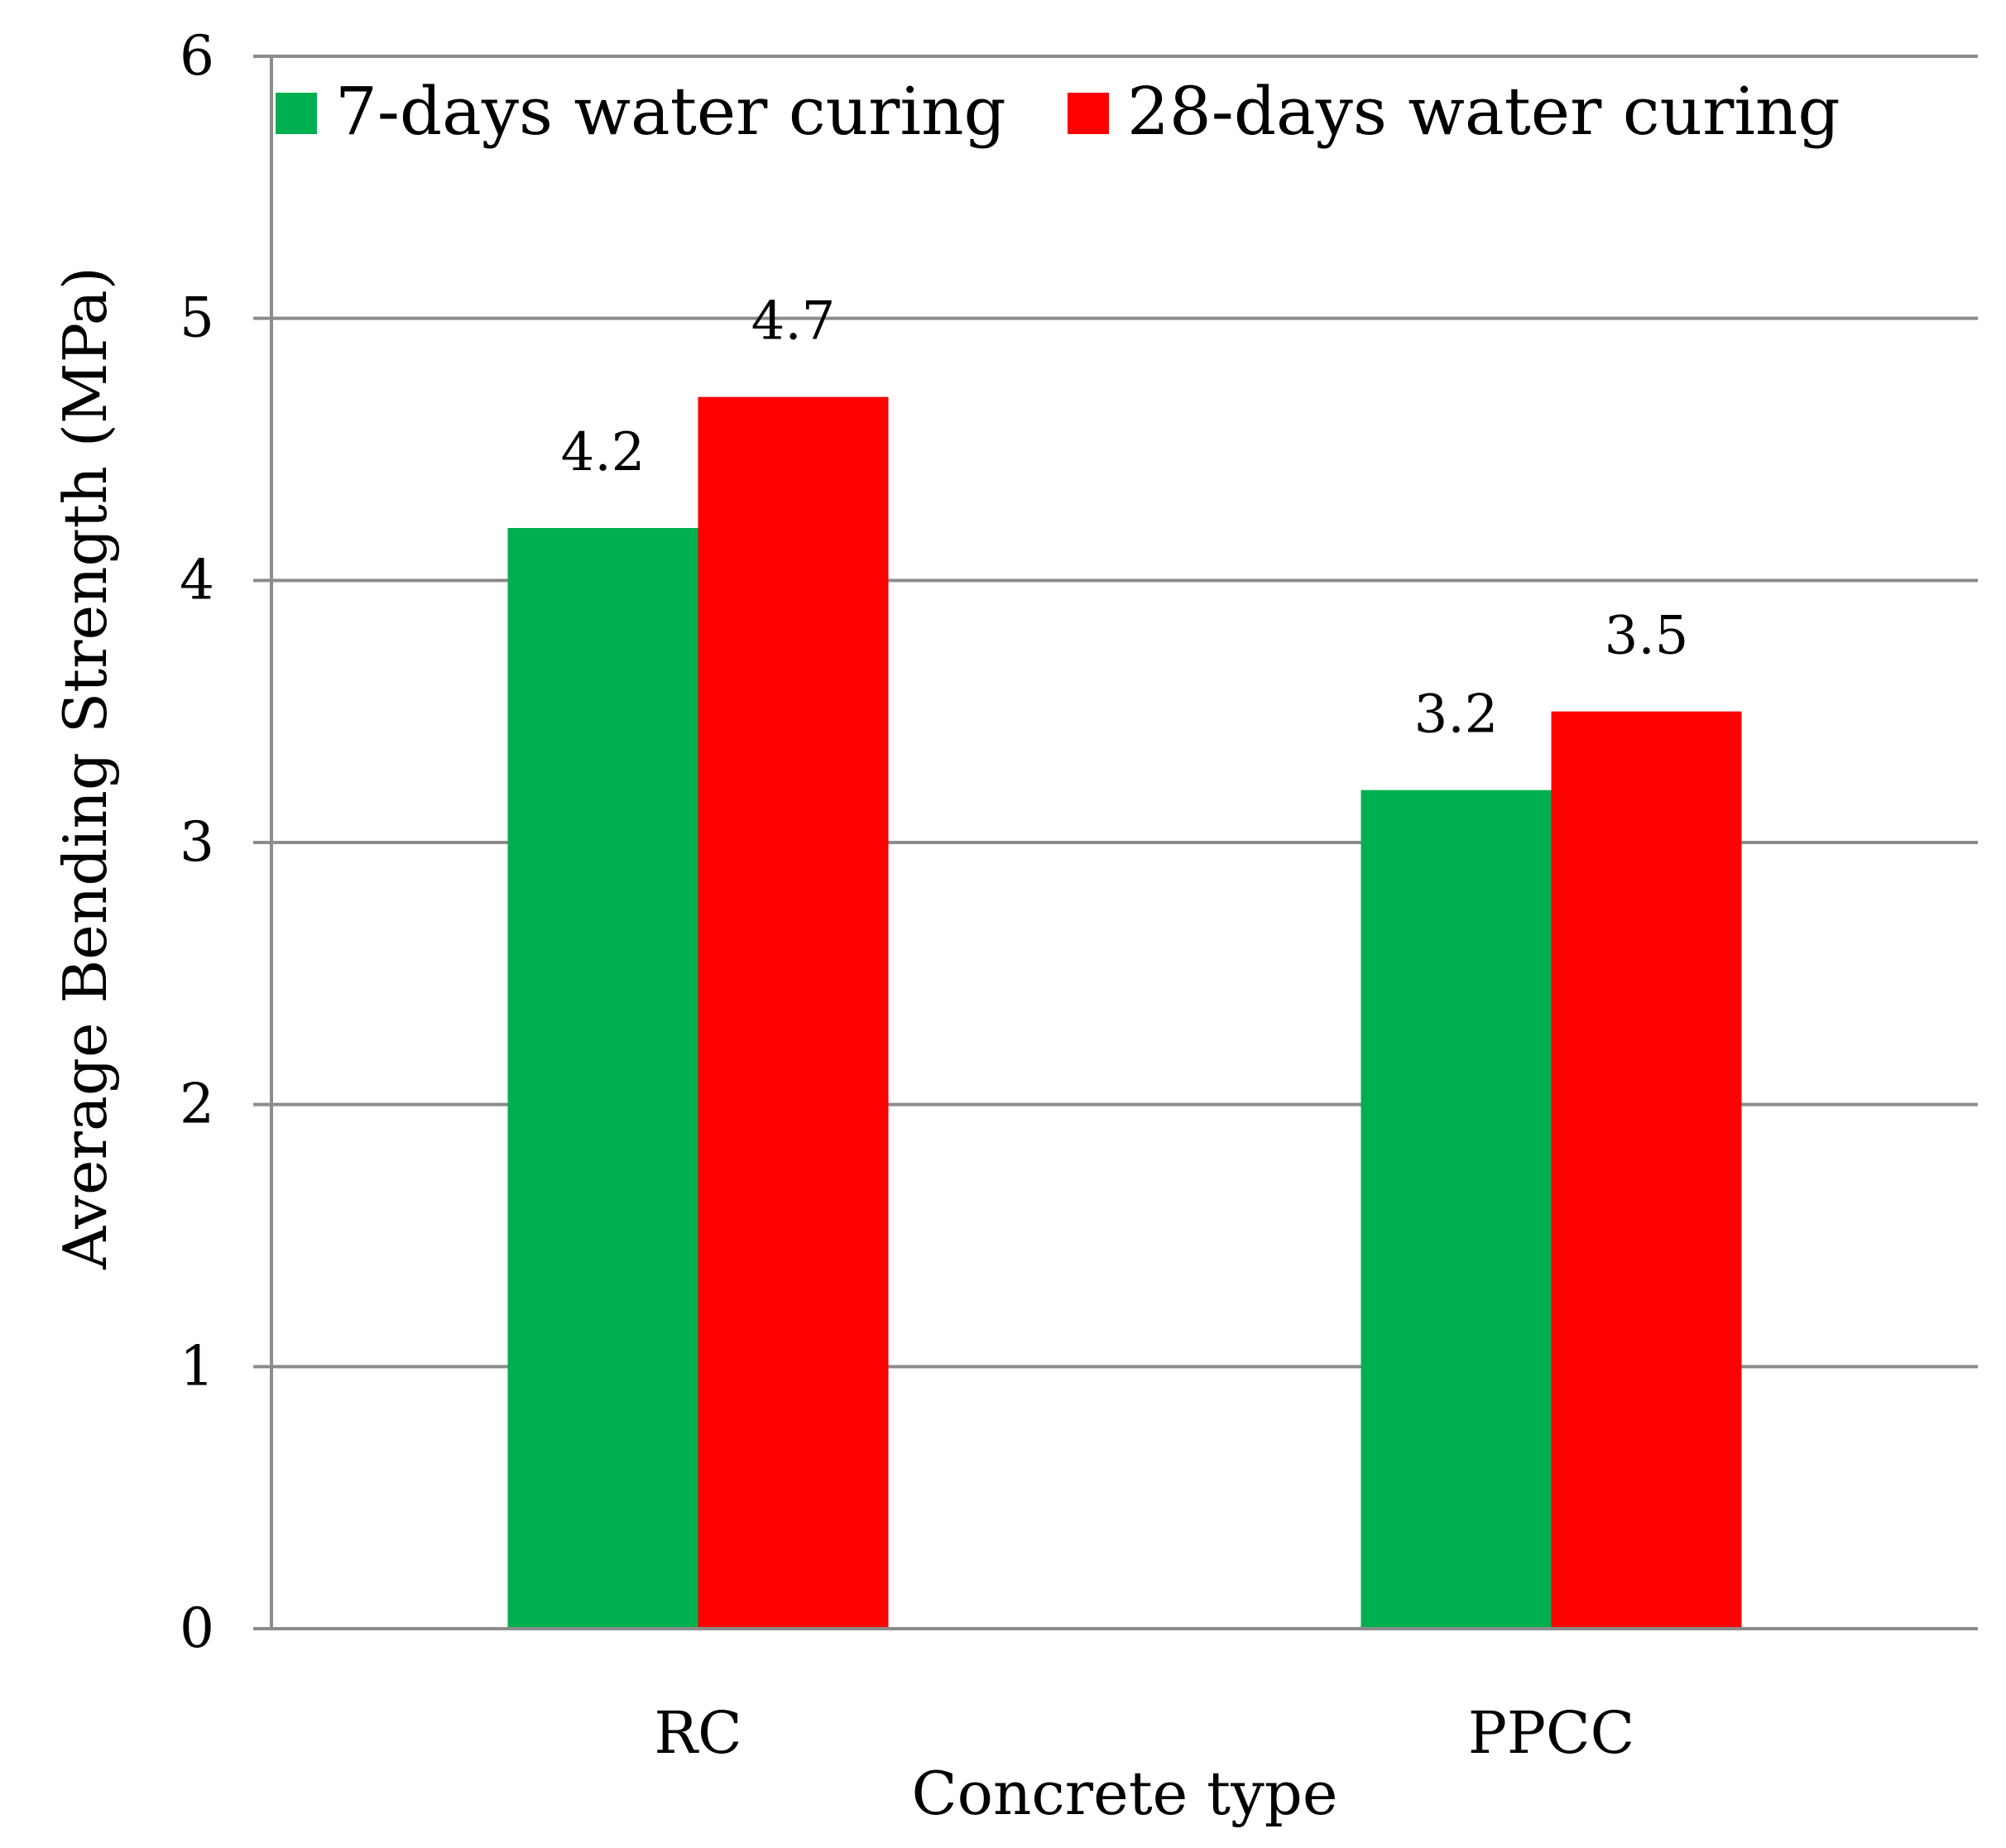 The width and height of the screenshot is (2006, 1848). Describe the element at coordinates (197, 318) in the screenshot. I see `y-tick-label: 5` at that location.